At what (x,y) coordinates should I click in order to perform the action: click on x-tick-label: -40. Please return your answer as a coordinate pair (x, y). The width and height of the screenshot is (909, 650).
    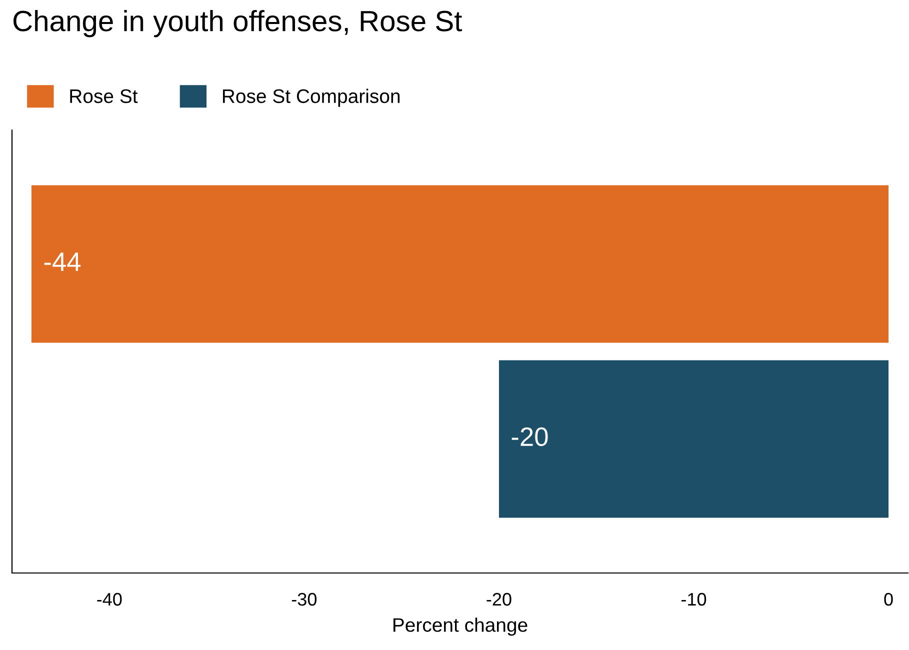
    Looking at the image, I should click on (109, 599).